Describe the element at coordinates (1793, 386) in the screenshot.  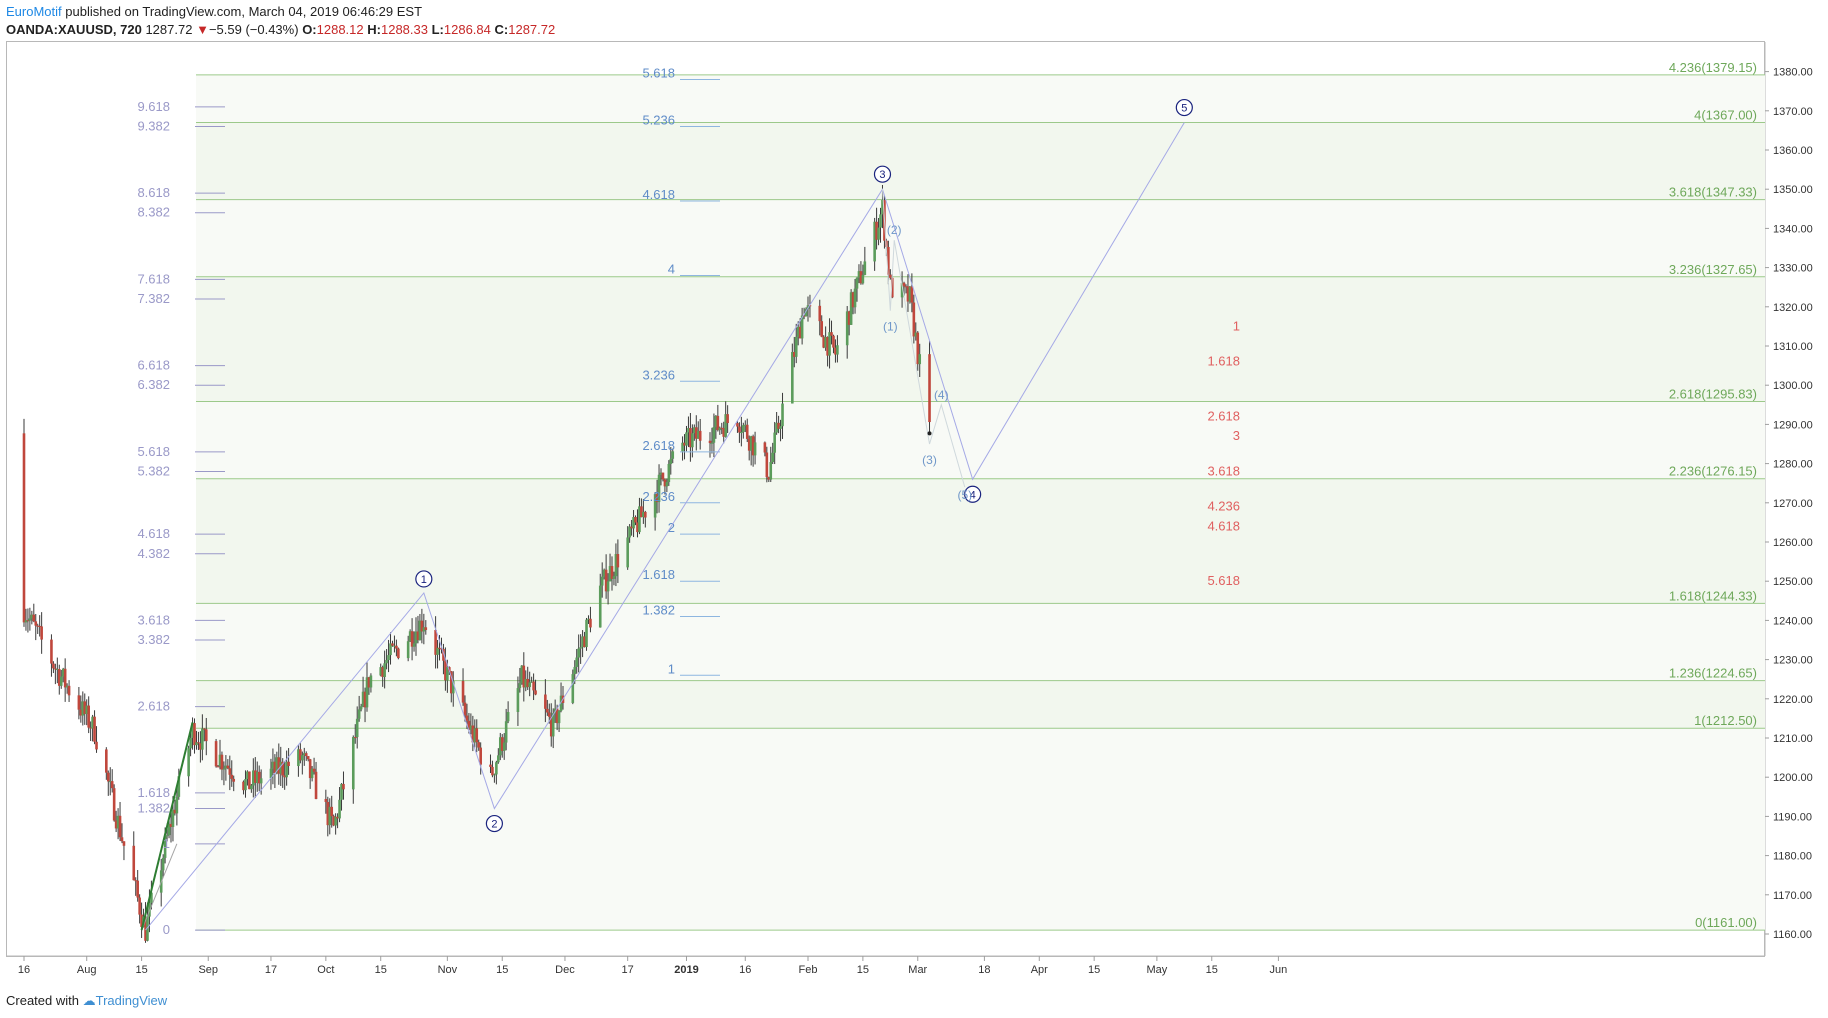
I see `y-tick-label: 1300.00` at that location.